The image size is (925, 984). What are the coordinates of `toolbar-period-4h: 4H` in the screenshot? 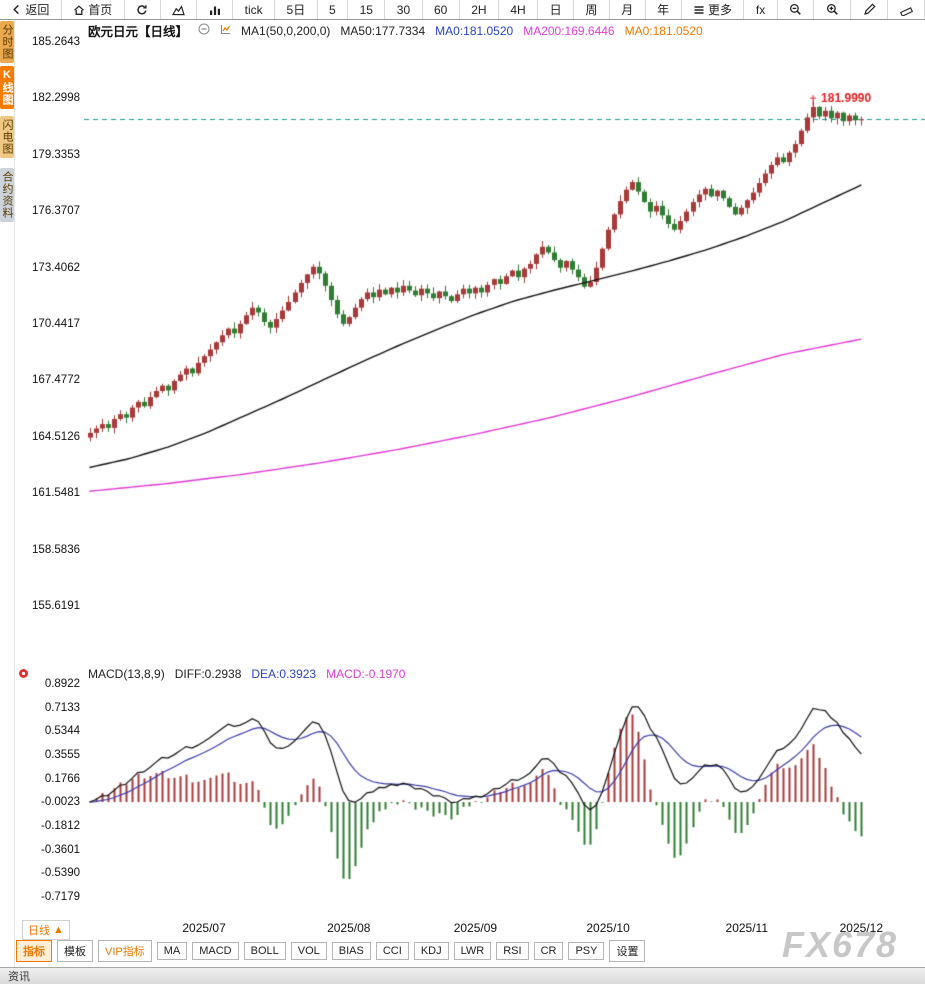 It's located at (519, 9).